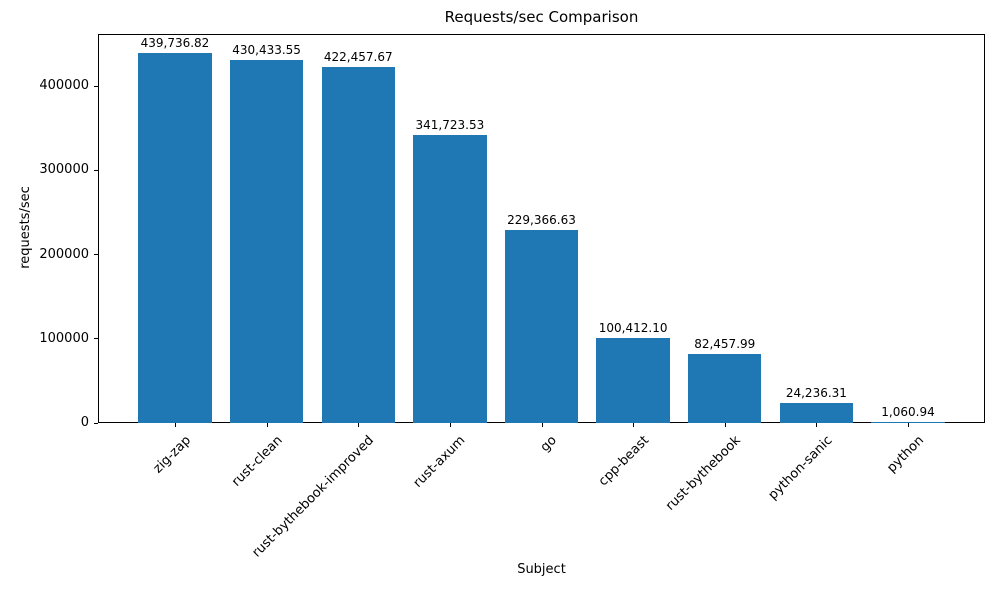 Image resolution: width=1000 pixels, height=600 pixels. Describe the element at coordinates (64, 338) in the screenshot. I see `y-tick-label: 100000` at that location.